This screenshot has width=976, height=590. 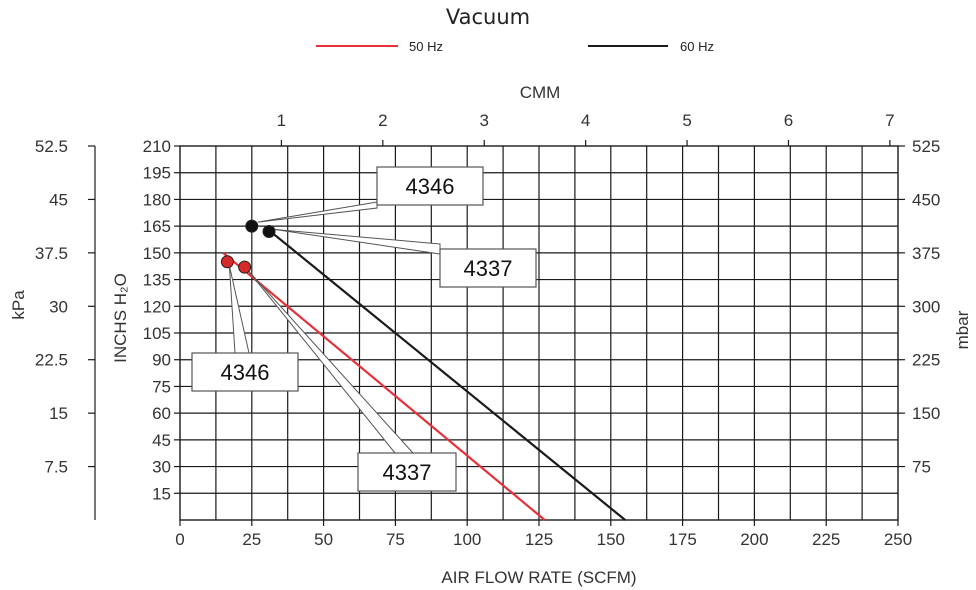 What do you see at coordinates (161, 386) in the screenshot?
I see `inh2o-tick-label: 75` at bounding box center [161, 386].